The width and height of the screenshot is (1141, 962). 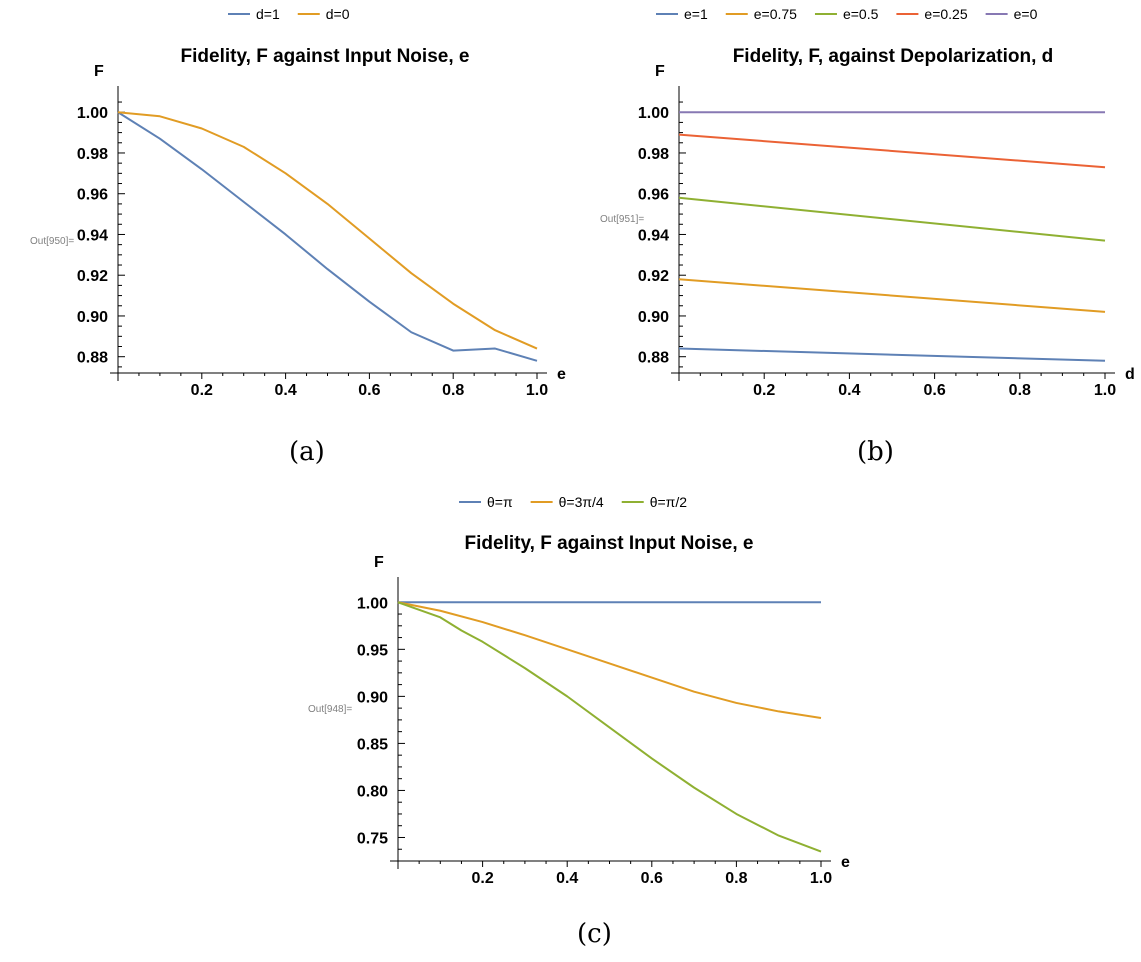 What do you see at coordinates (622, 219) in the screenshot?
I see `out-cell-label: Out[951]=` at bounding box center [622, 219].